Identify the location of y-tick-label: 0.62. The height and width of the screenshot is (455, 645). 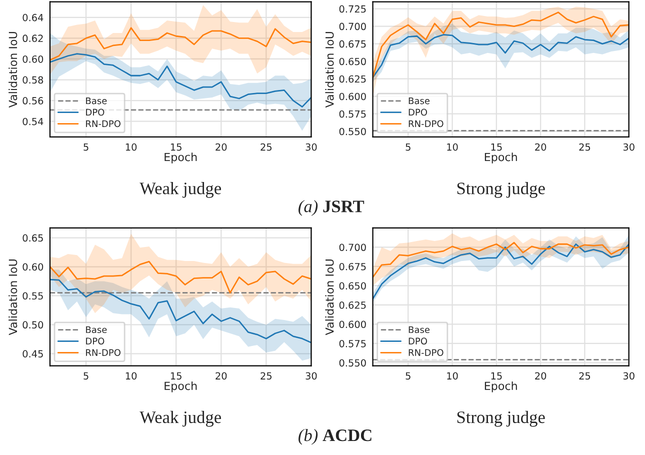
(32, 38).